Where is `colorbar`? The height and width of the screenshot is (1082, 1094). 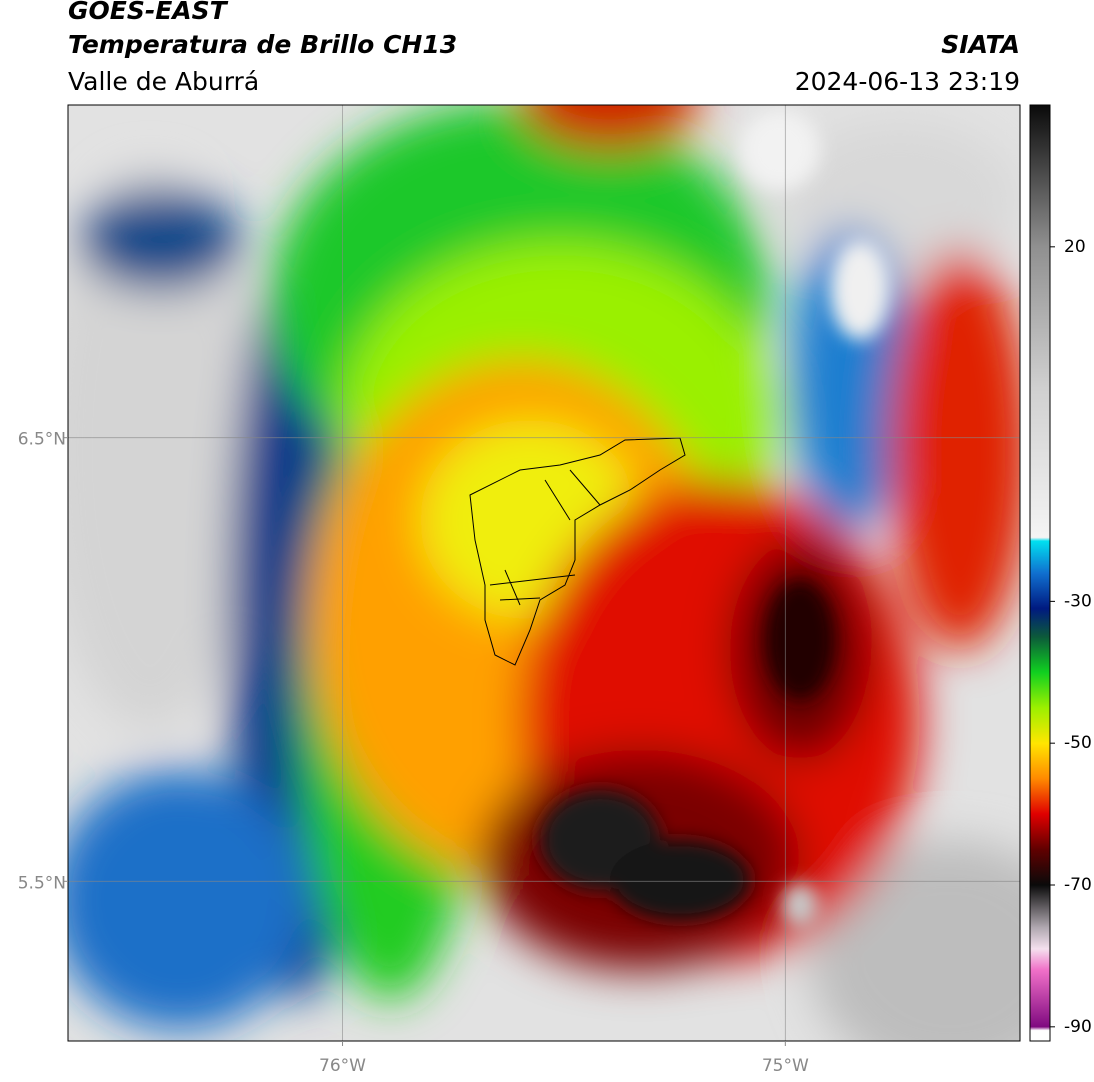 colorbar is located at coordinates (1040, 573).